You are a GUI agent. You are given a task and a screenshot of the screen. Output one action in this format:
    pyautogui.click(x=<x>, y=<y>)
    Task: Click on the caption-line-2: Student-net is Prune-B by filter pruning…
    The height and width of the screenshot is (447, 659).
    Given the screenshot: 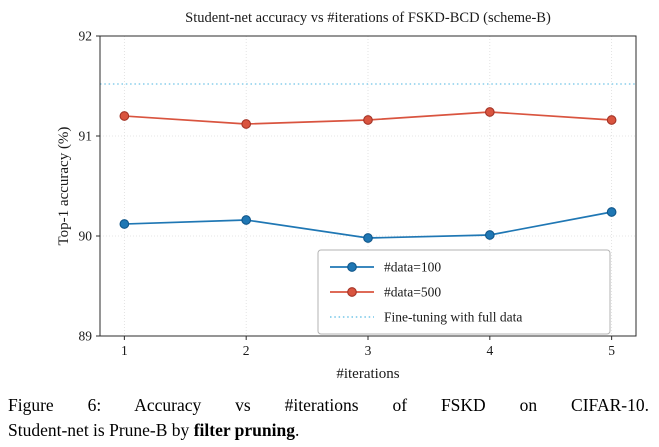 What is the action you would take?
    pyautogui.click(x=328, y=430)
    